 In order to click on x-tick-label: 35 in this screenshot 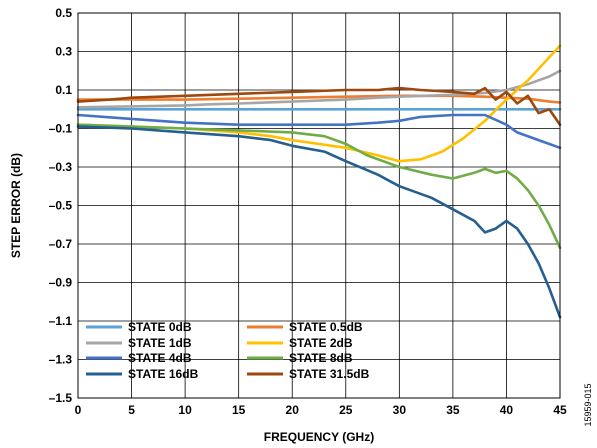, I will do `click(453, 410)`.